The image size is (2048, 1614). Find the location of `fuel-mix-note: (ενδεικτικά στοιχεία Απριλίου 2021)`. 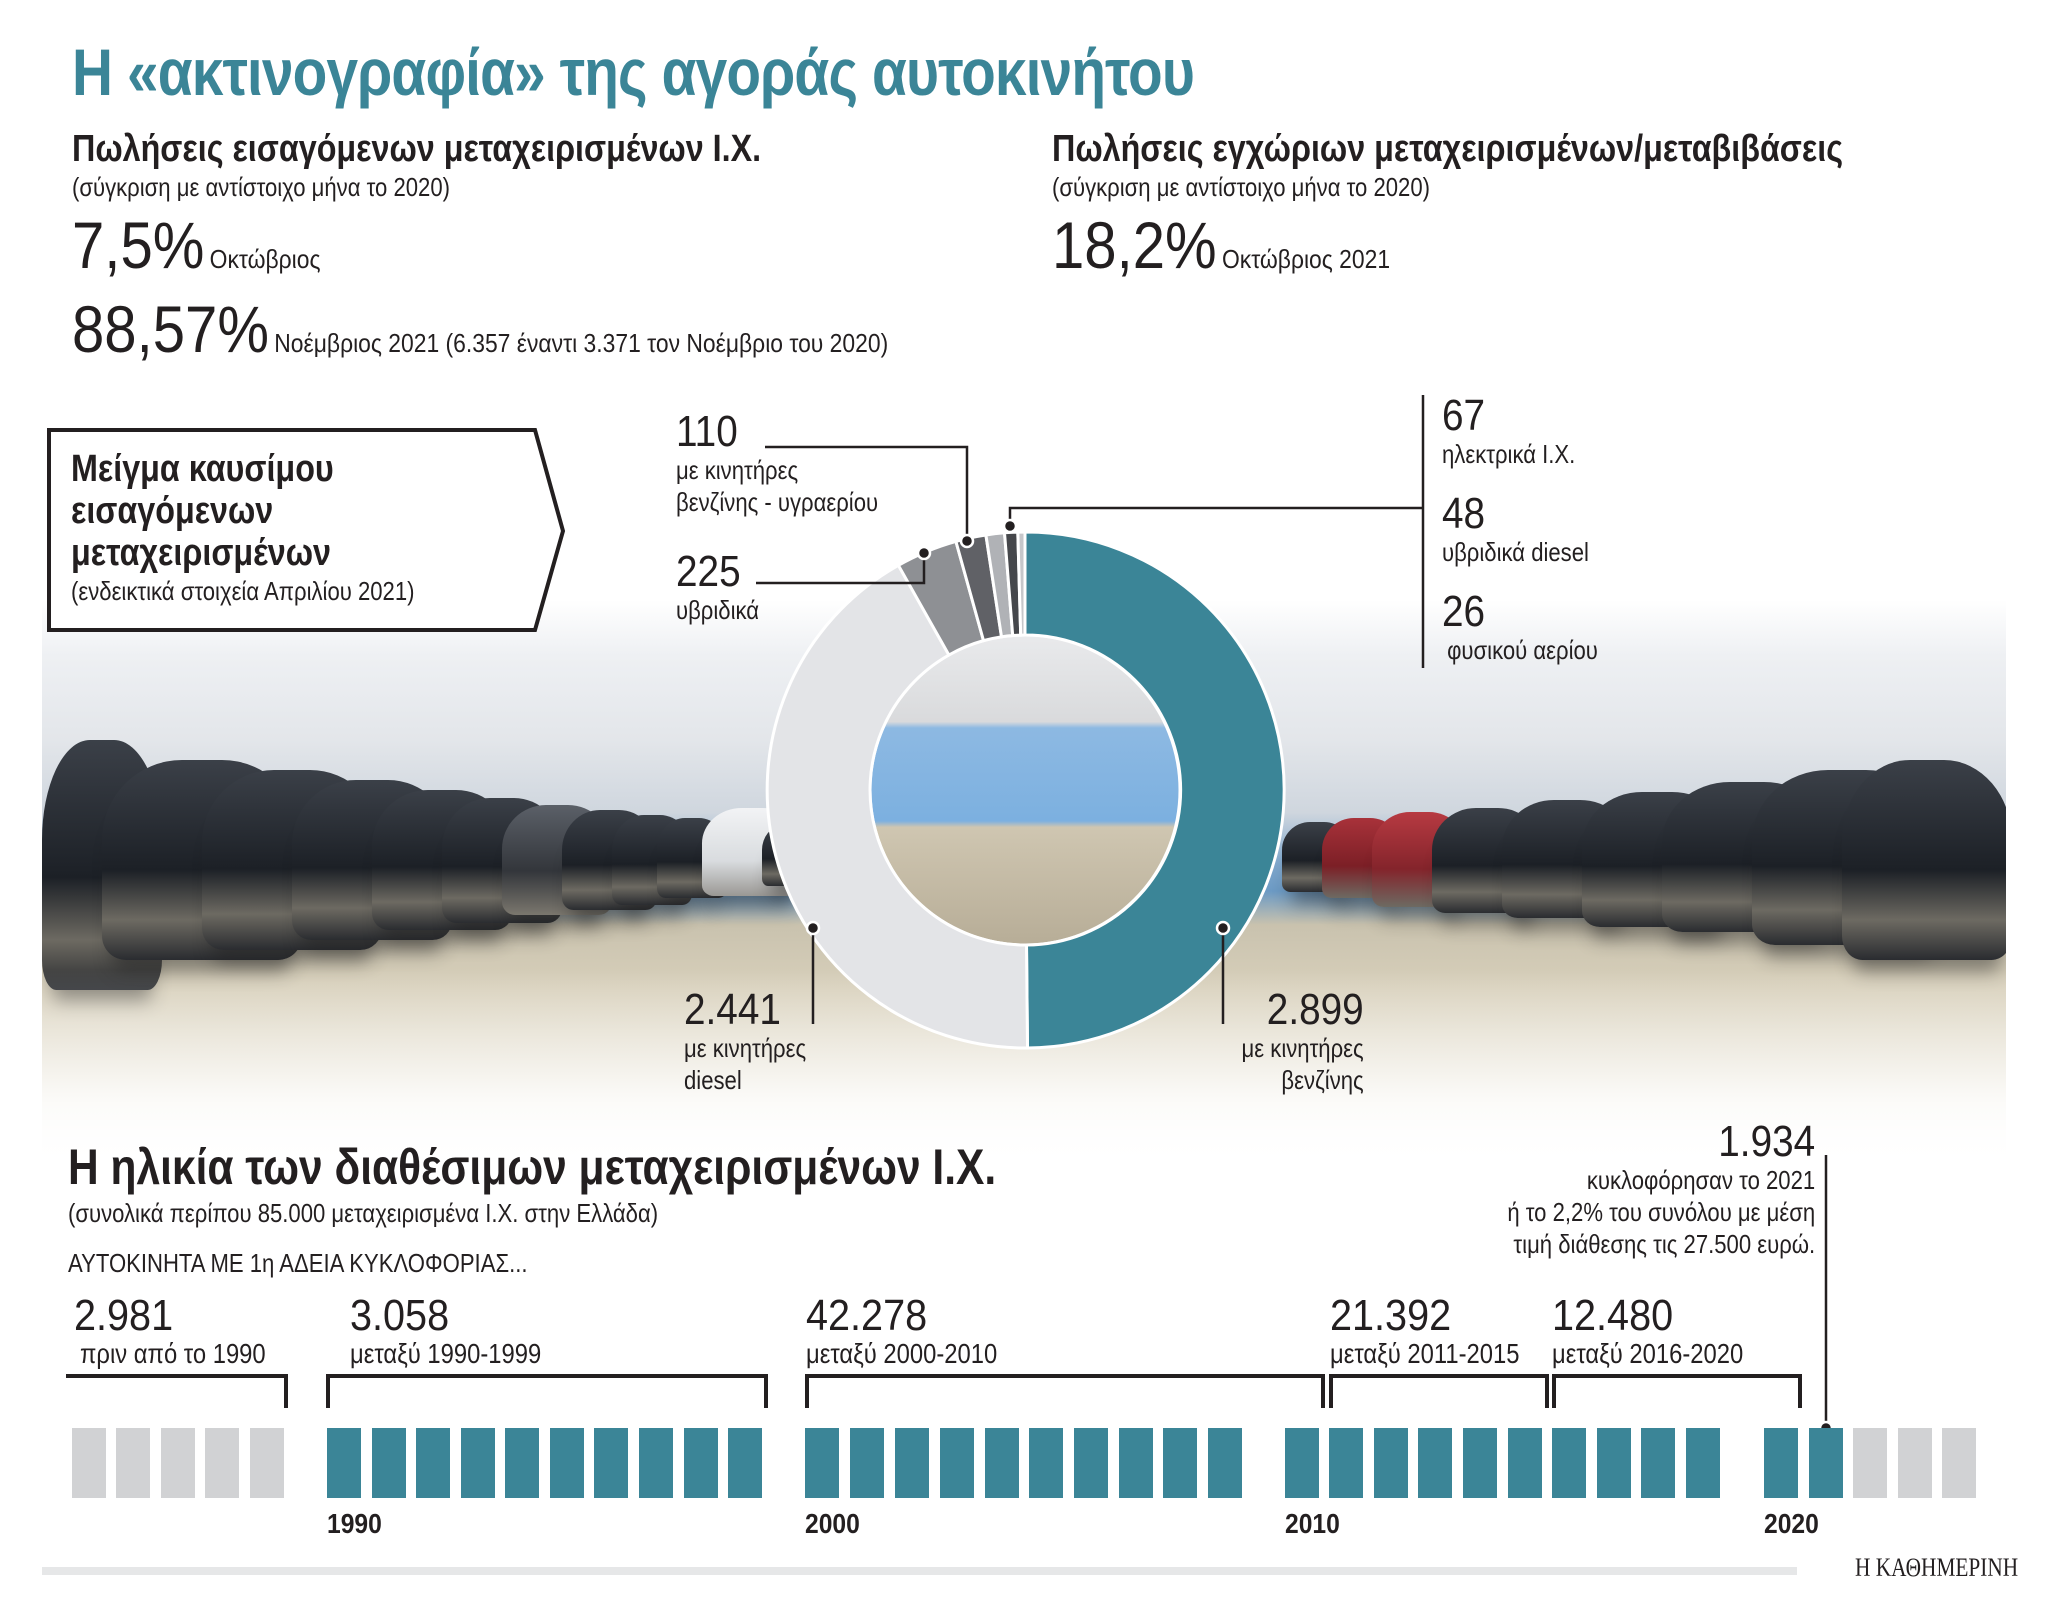

fuel-mix-note: (ενδεικτικά στοιχεία Απριλίου 2021) is located at coordinates (243, 591).